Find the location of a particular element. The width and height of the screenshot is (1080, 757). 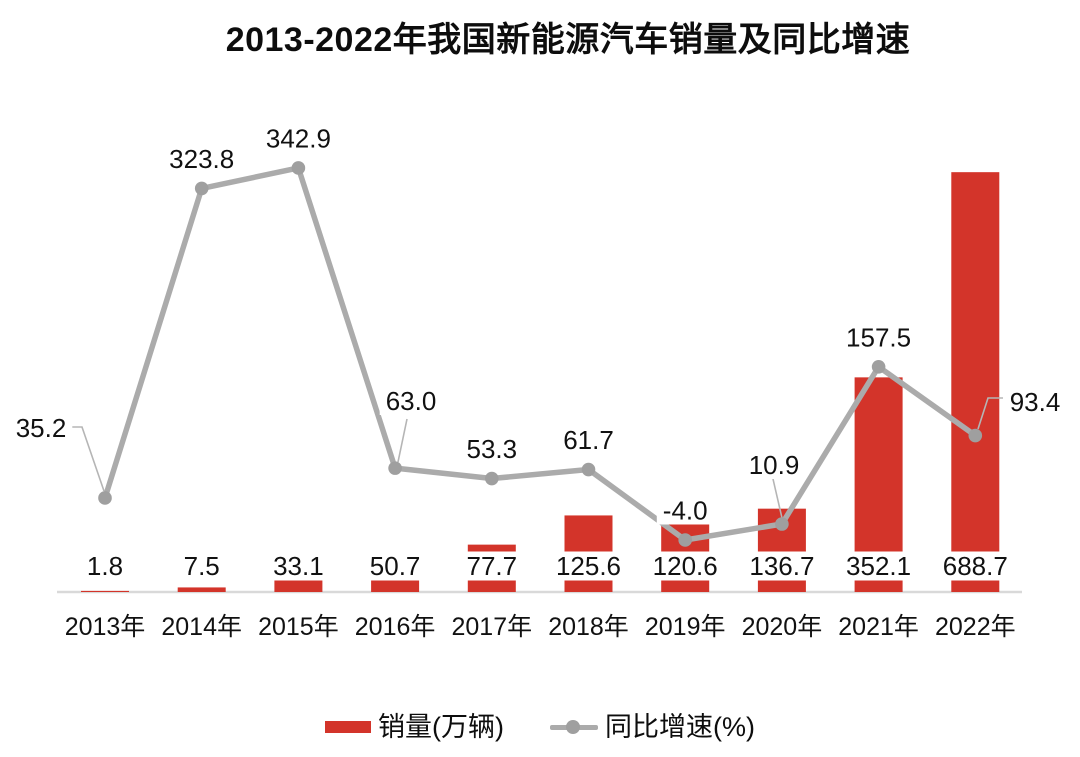

sales-value-label: 352.1 is located at coordinates (878, 566).